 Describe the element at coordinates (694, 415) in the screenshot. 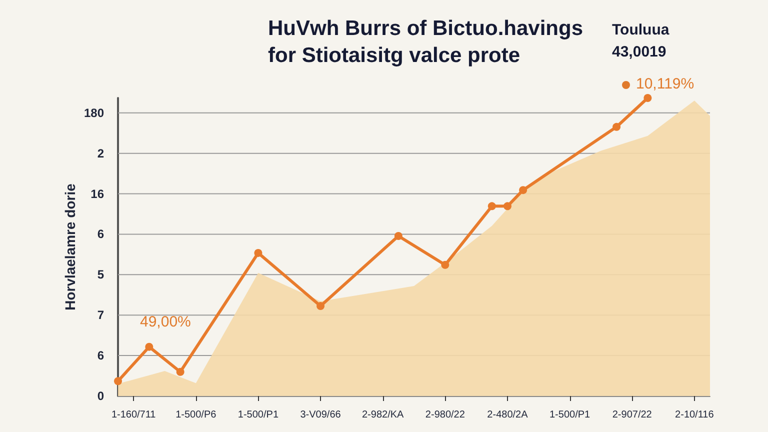

I see `x-tick-label: 2-10/116` at that location.